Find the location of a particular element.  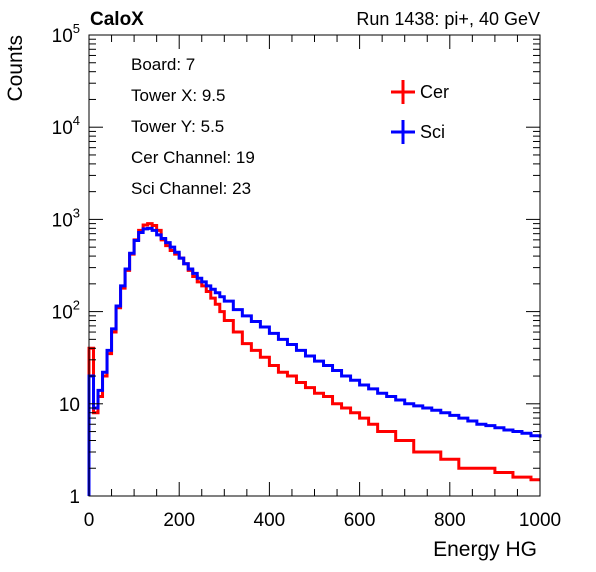

x-tick-label: 800 is located at coordinates (450, 520).